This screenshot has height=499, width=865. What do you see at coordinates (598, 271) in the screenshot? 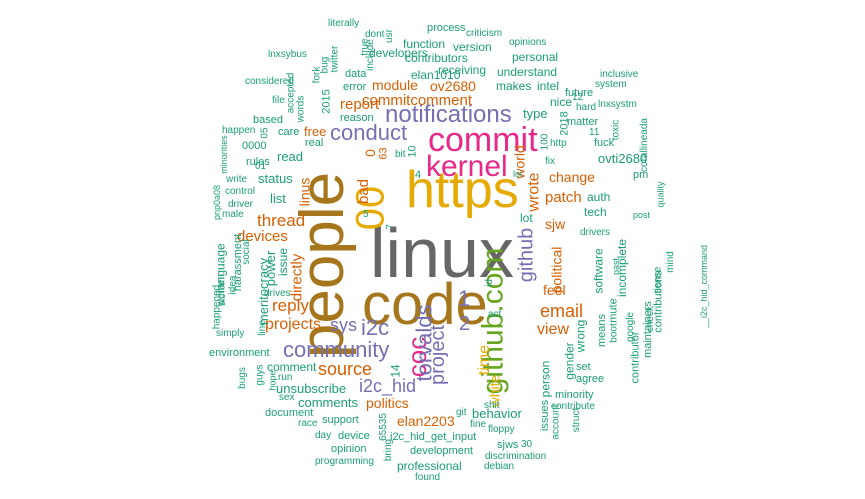
I see `word-software: software` at bounding box center [598, 271].